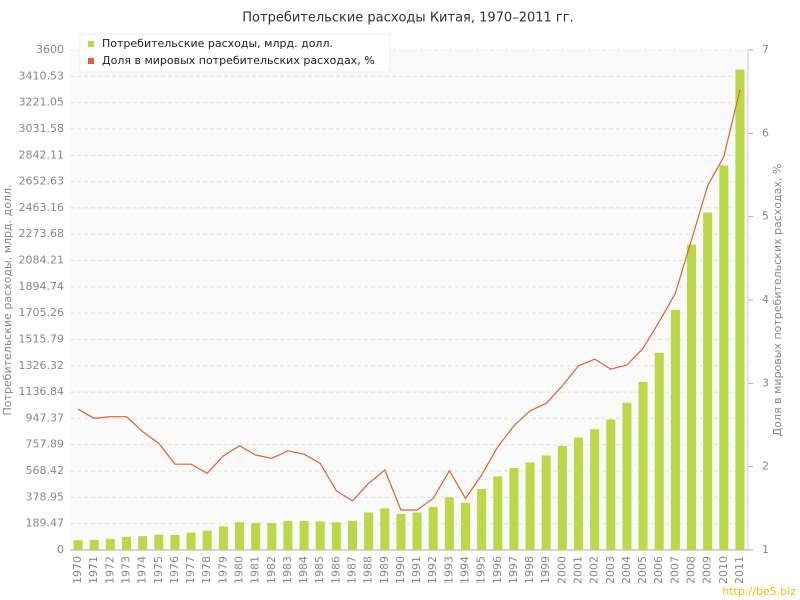  Describe the element at coordinates (723, 570) in the screenshot. I see `x-tick-label: 2010` at that location.